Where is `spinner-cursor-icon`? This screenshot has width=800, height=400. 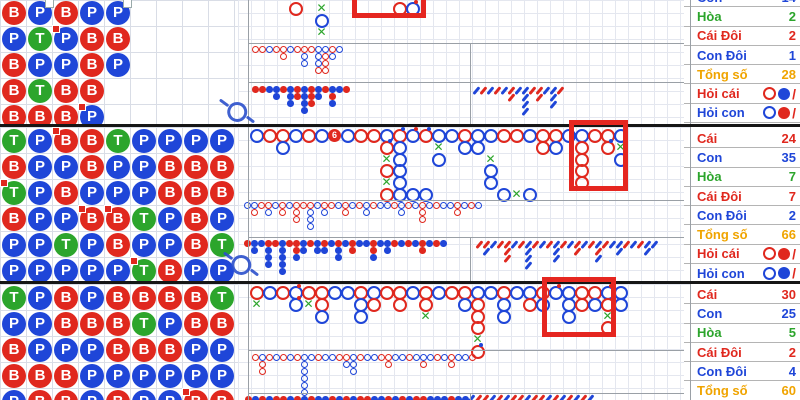
spinner-cursor-icon is located at coordinates (241, 263).